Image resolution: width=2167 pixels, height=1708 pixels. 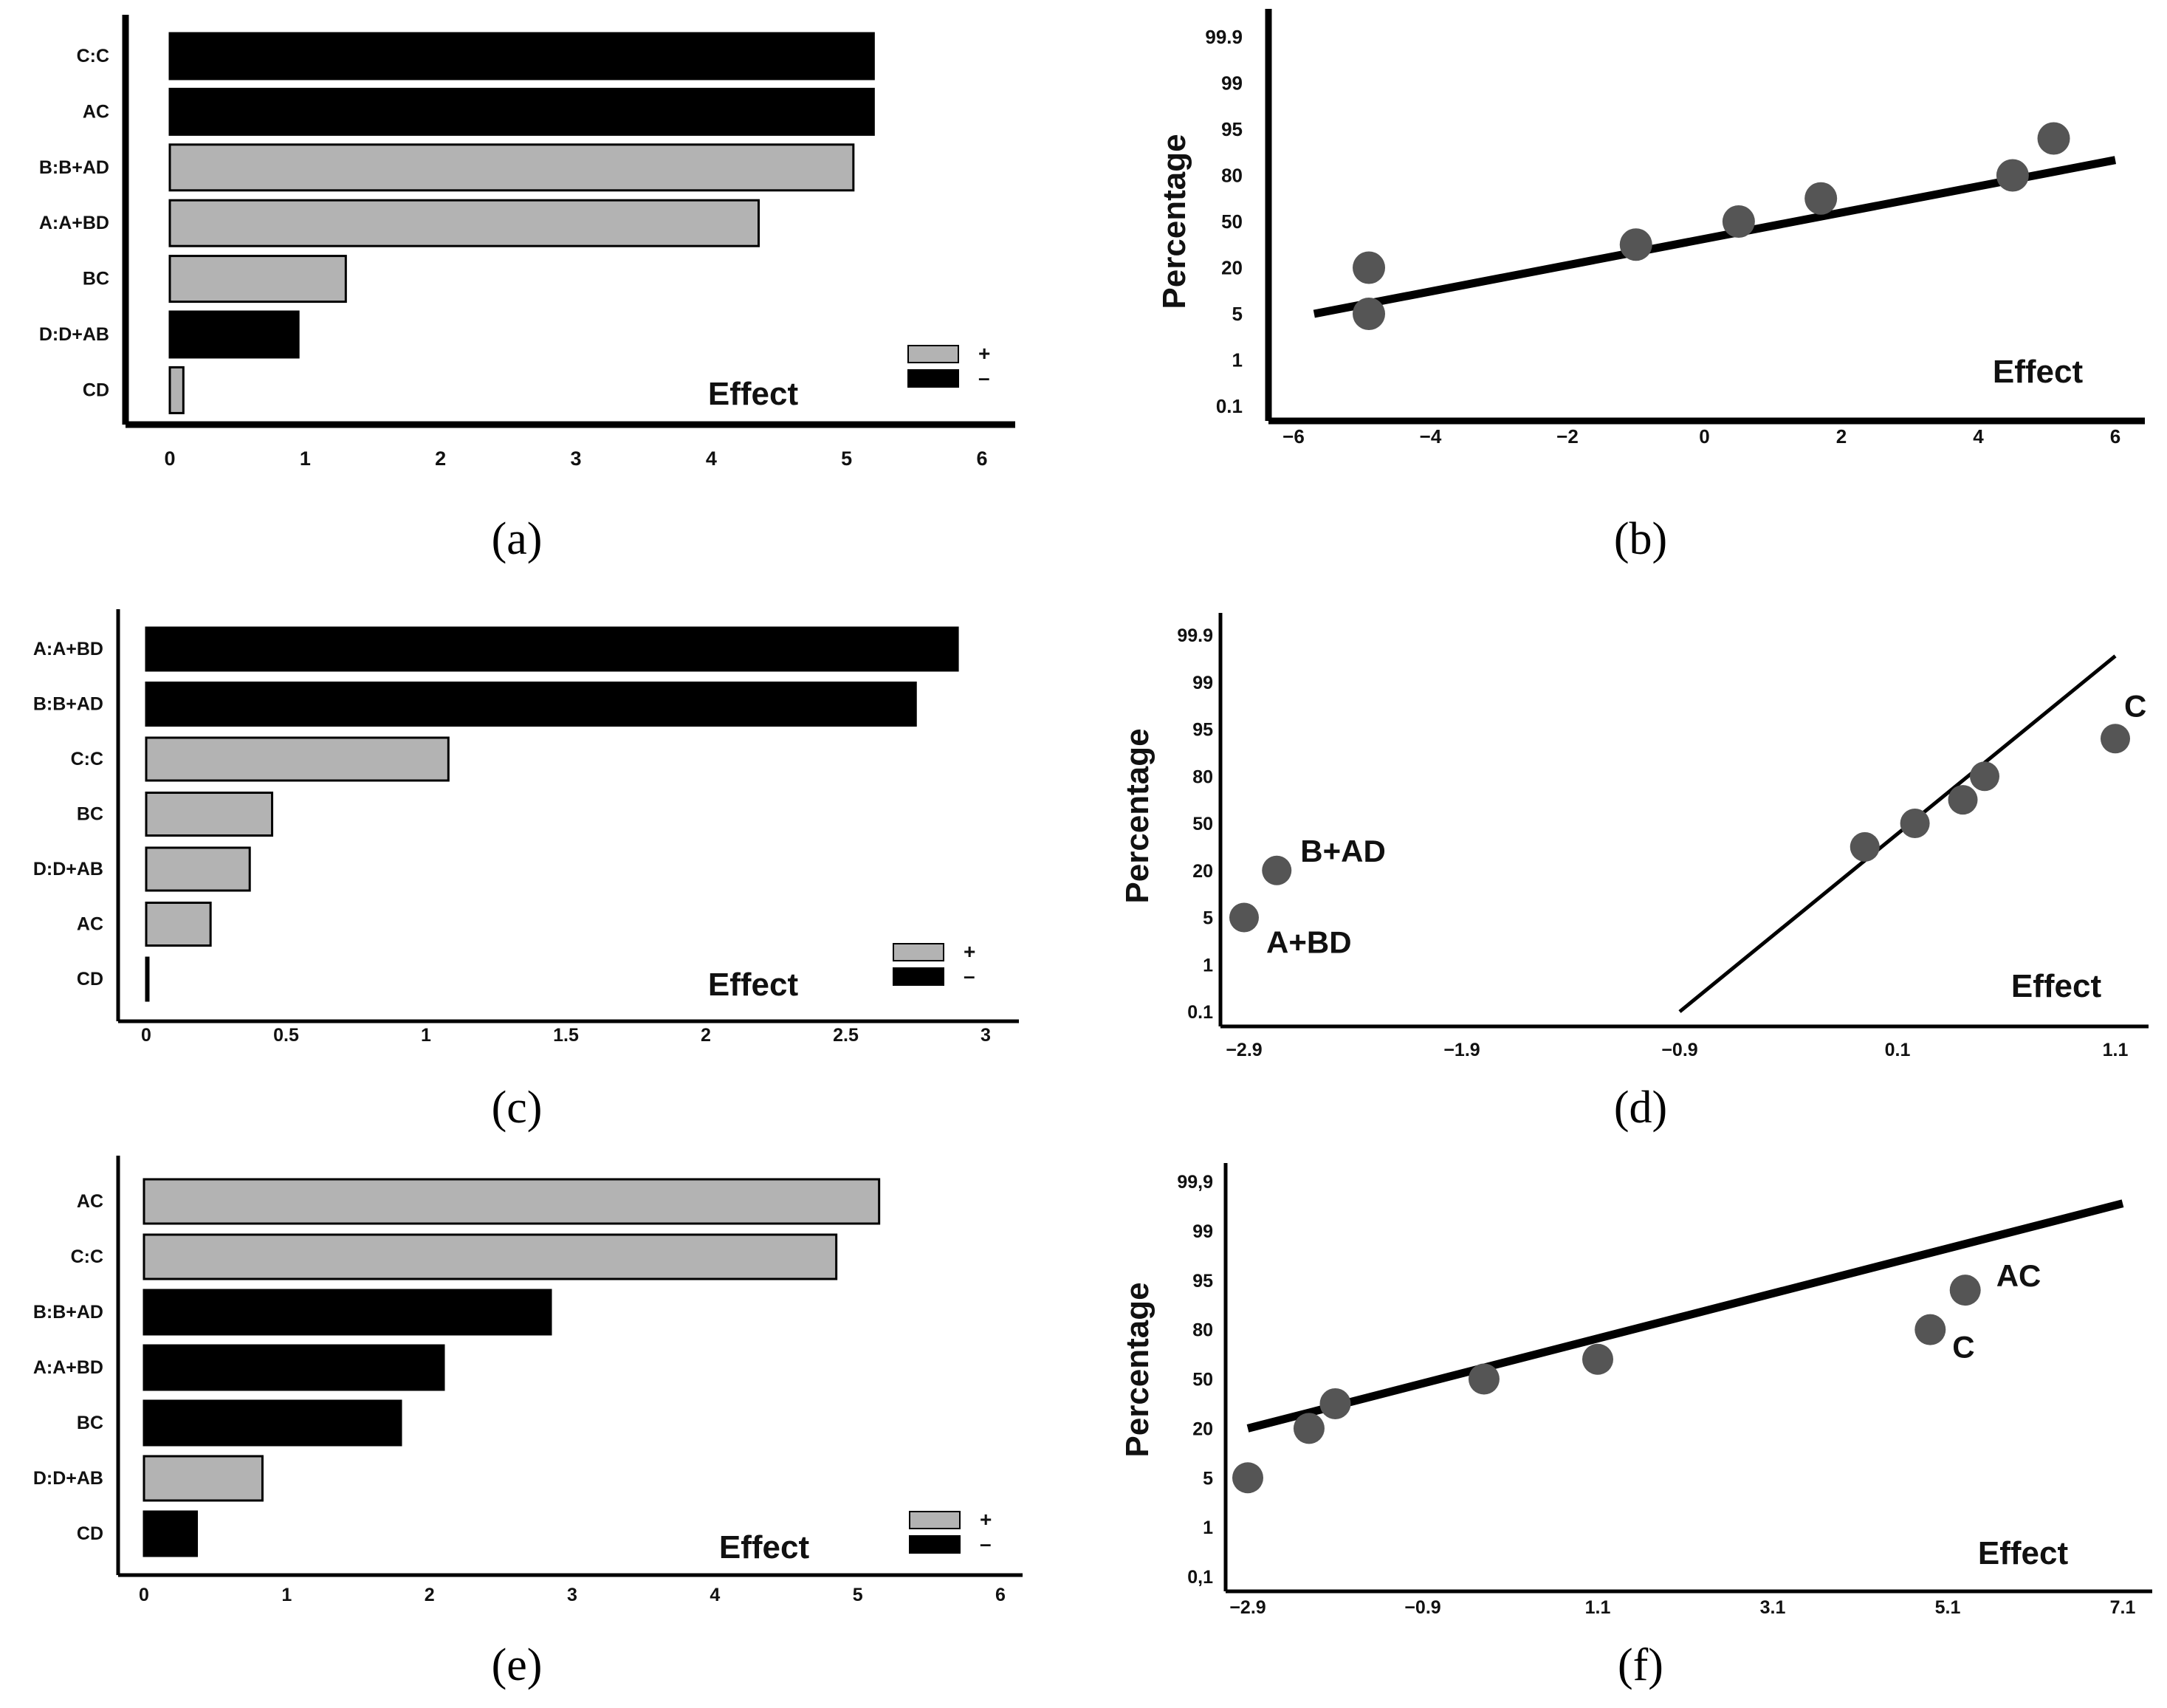 I want to click on panel-f-y-tick-label: 0,1, so click(x=1200, y=1577).